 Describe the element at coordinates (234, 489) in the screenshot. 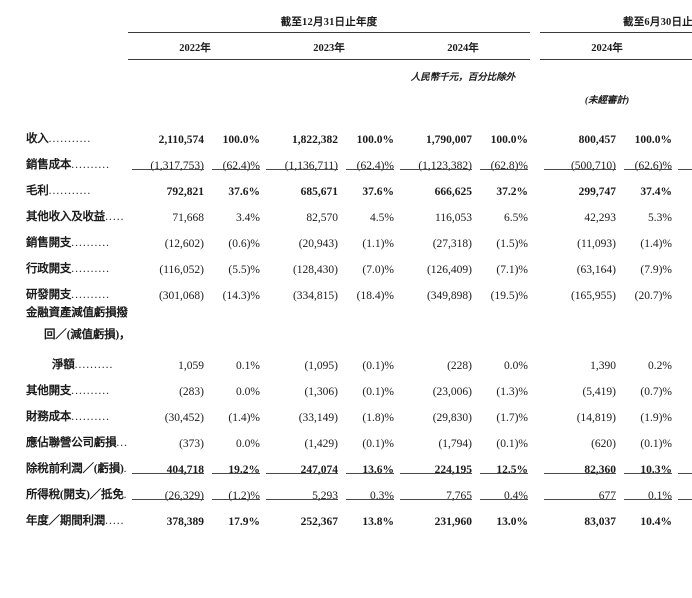

I see `cell-percent: (1.2)%` at that location.